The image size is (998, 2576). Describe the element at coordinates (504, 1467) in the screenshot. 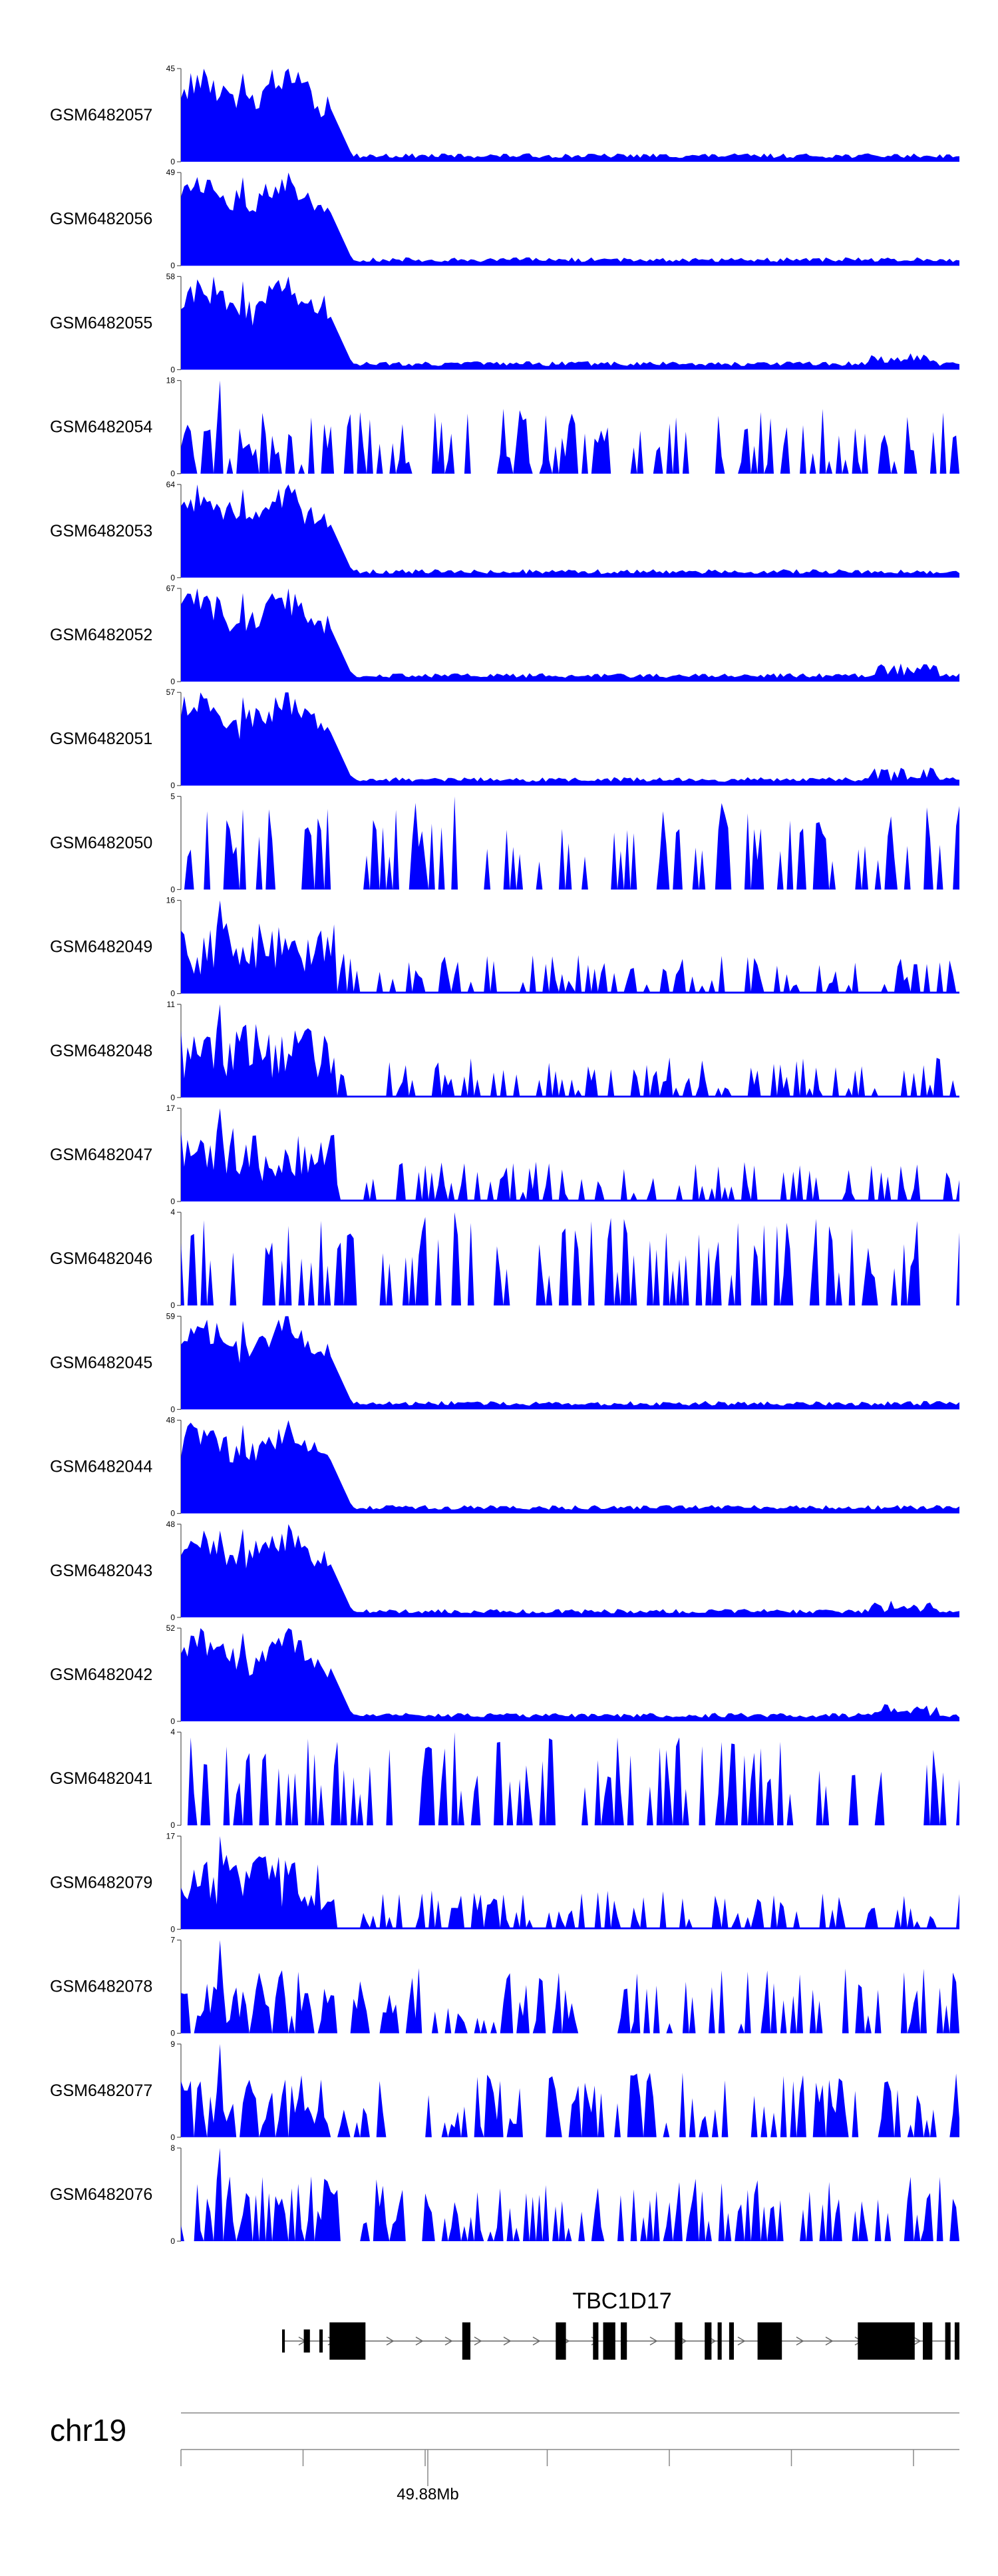

I see `track-GSM6482044: GSM6482044 48 0` at that location.